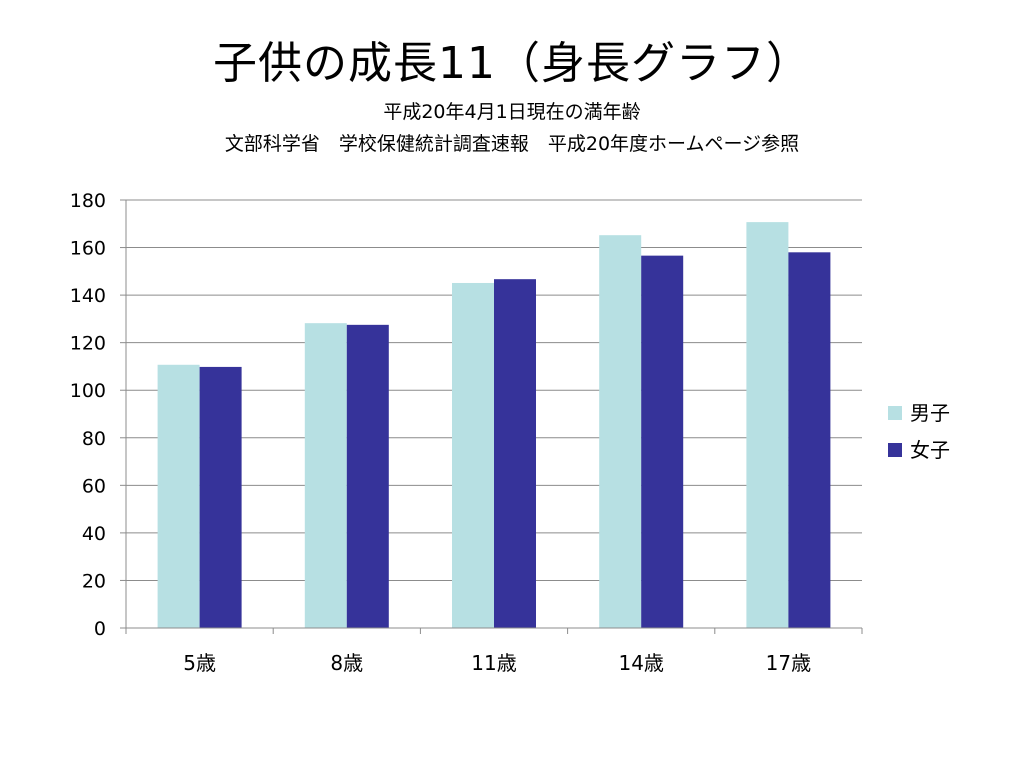 The height and width of the screenshot is (768, 1024). Describe the element at coordinates (94, 439) in the screenshot. I see `y-tick-label: 80` at that location.